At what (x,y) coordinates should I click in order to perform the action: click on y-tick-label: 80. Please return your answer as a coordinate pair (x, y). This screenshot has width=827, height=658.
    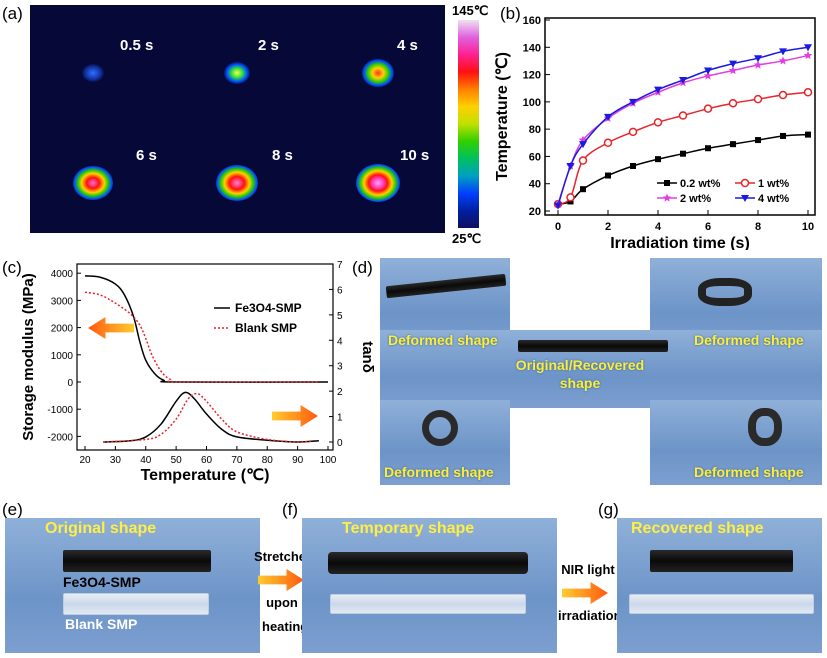
    Looking at the image, I should click on (535, 130).